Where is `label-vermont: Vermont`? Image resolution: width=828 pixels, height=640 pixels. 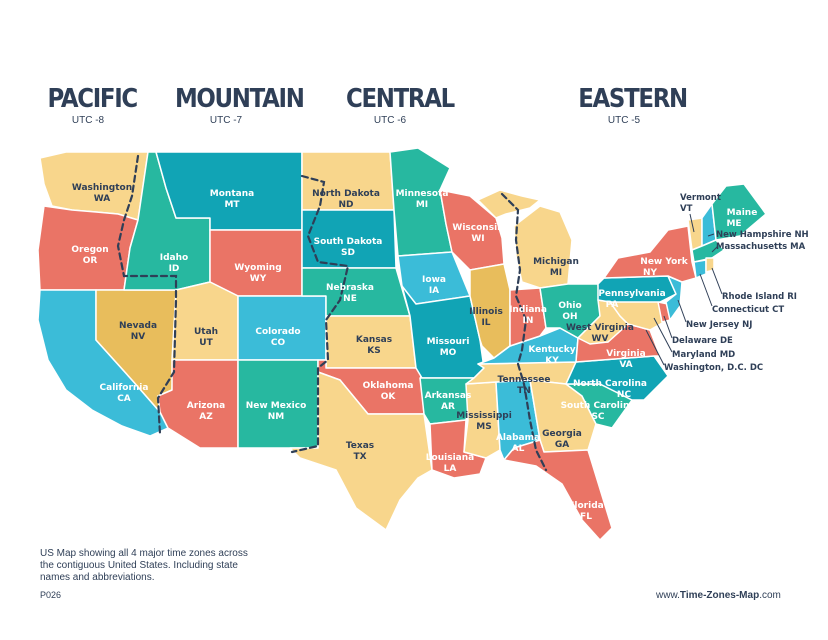 label-vermont: Vermont is located at coordinates (700, 198).